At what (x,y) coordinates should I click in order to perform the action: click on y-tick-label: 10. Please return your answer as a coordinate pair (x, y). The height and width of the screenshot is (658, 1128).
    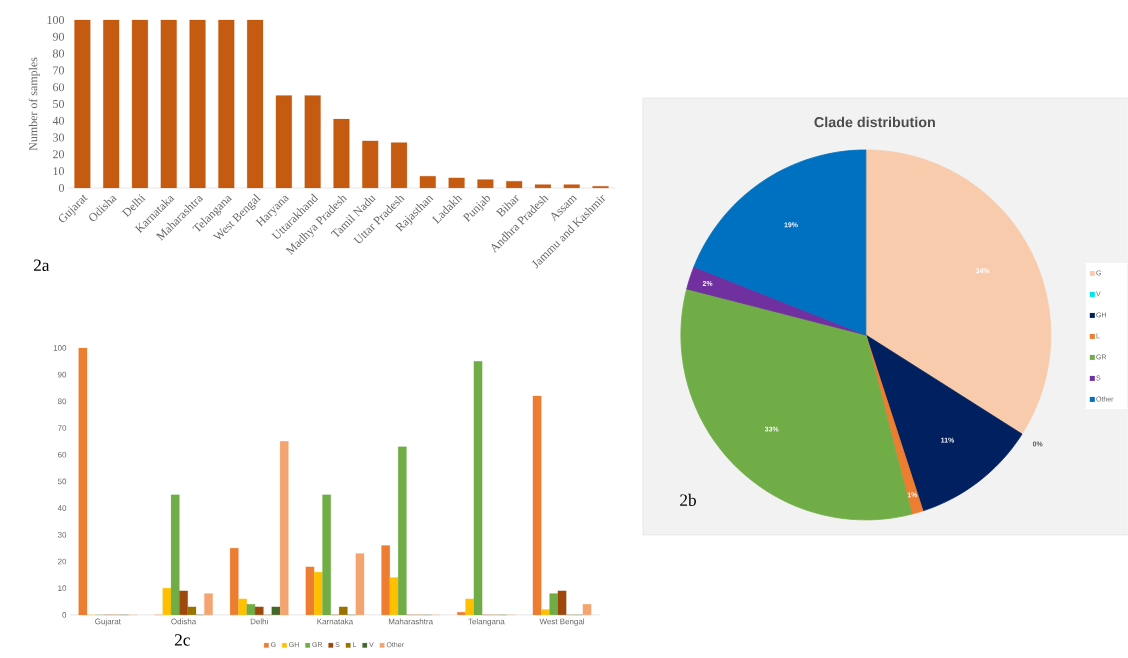
    Looking at the image, I should click on (59, 171).